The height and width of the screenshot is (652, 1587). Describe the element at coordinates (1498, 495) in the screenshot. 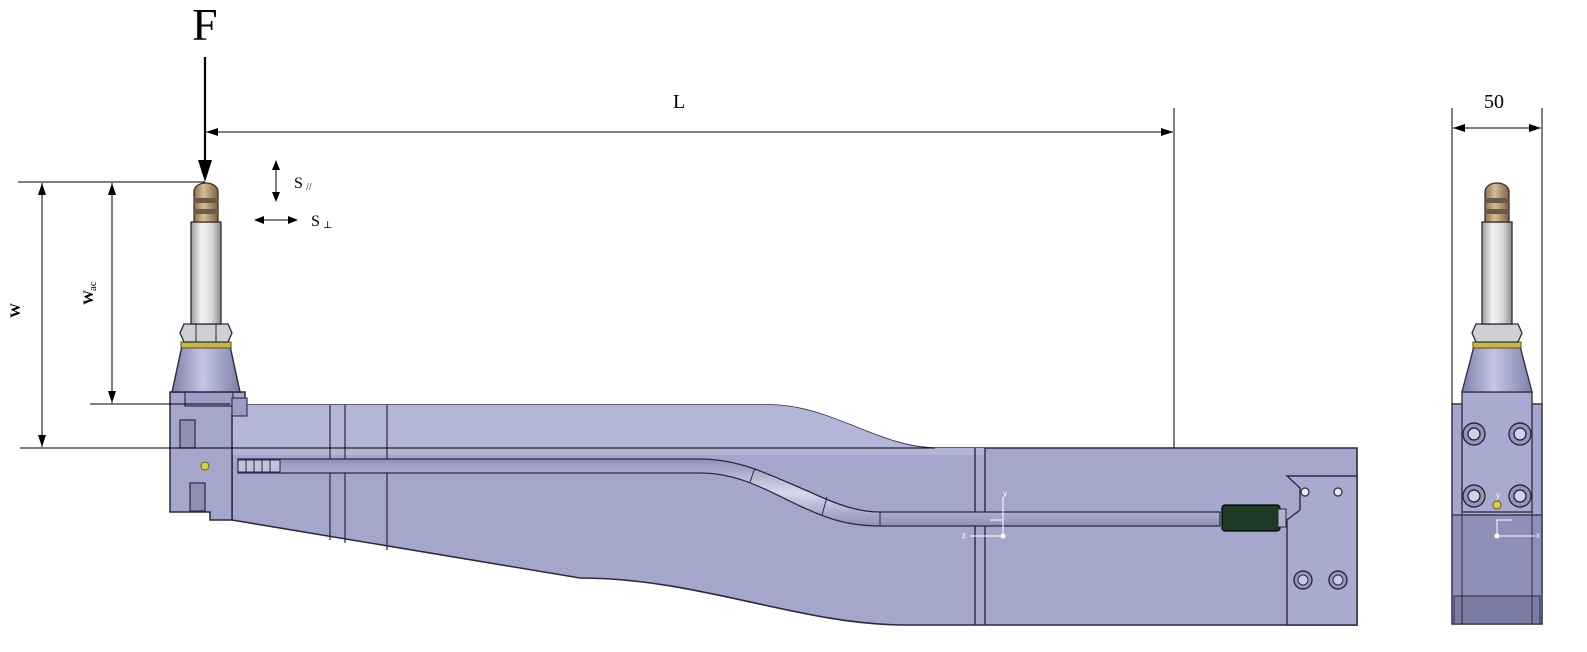

I see `side-axis-y-label: y` at that location.